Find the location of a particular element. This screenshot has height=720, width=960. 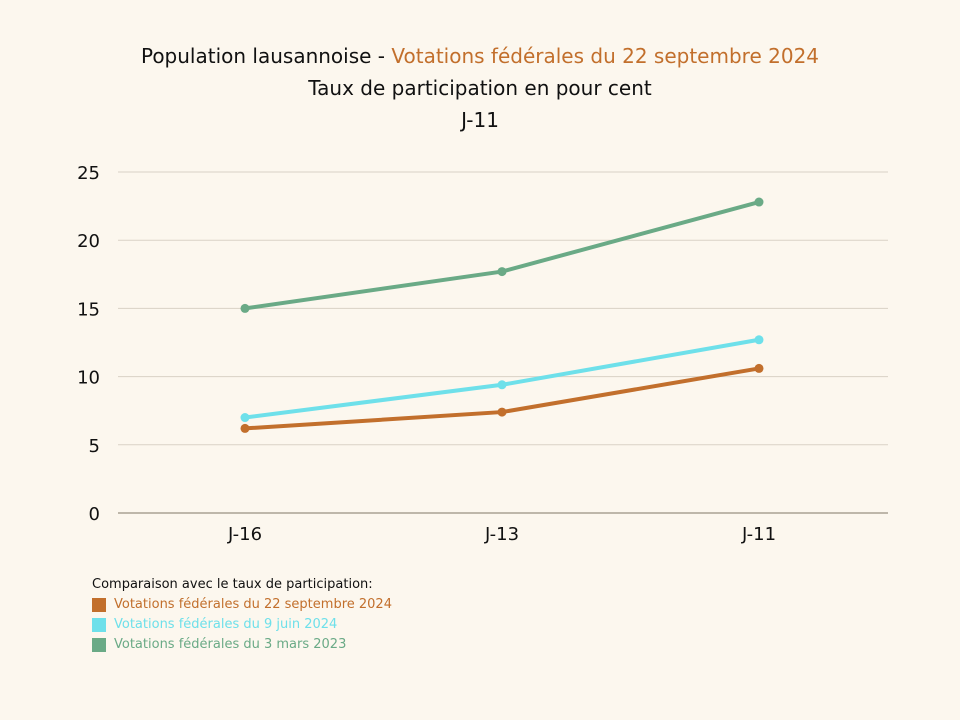

title-prefix: Population lausannoise - is located at coordinates (266, 56).